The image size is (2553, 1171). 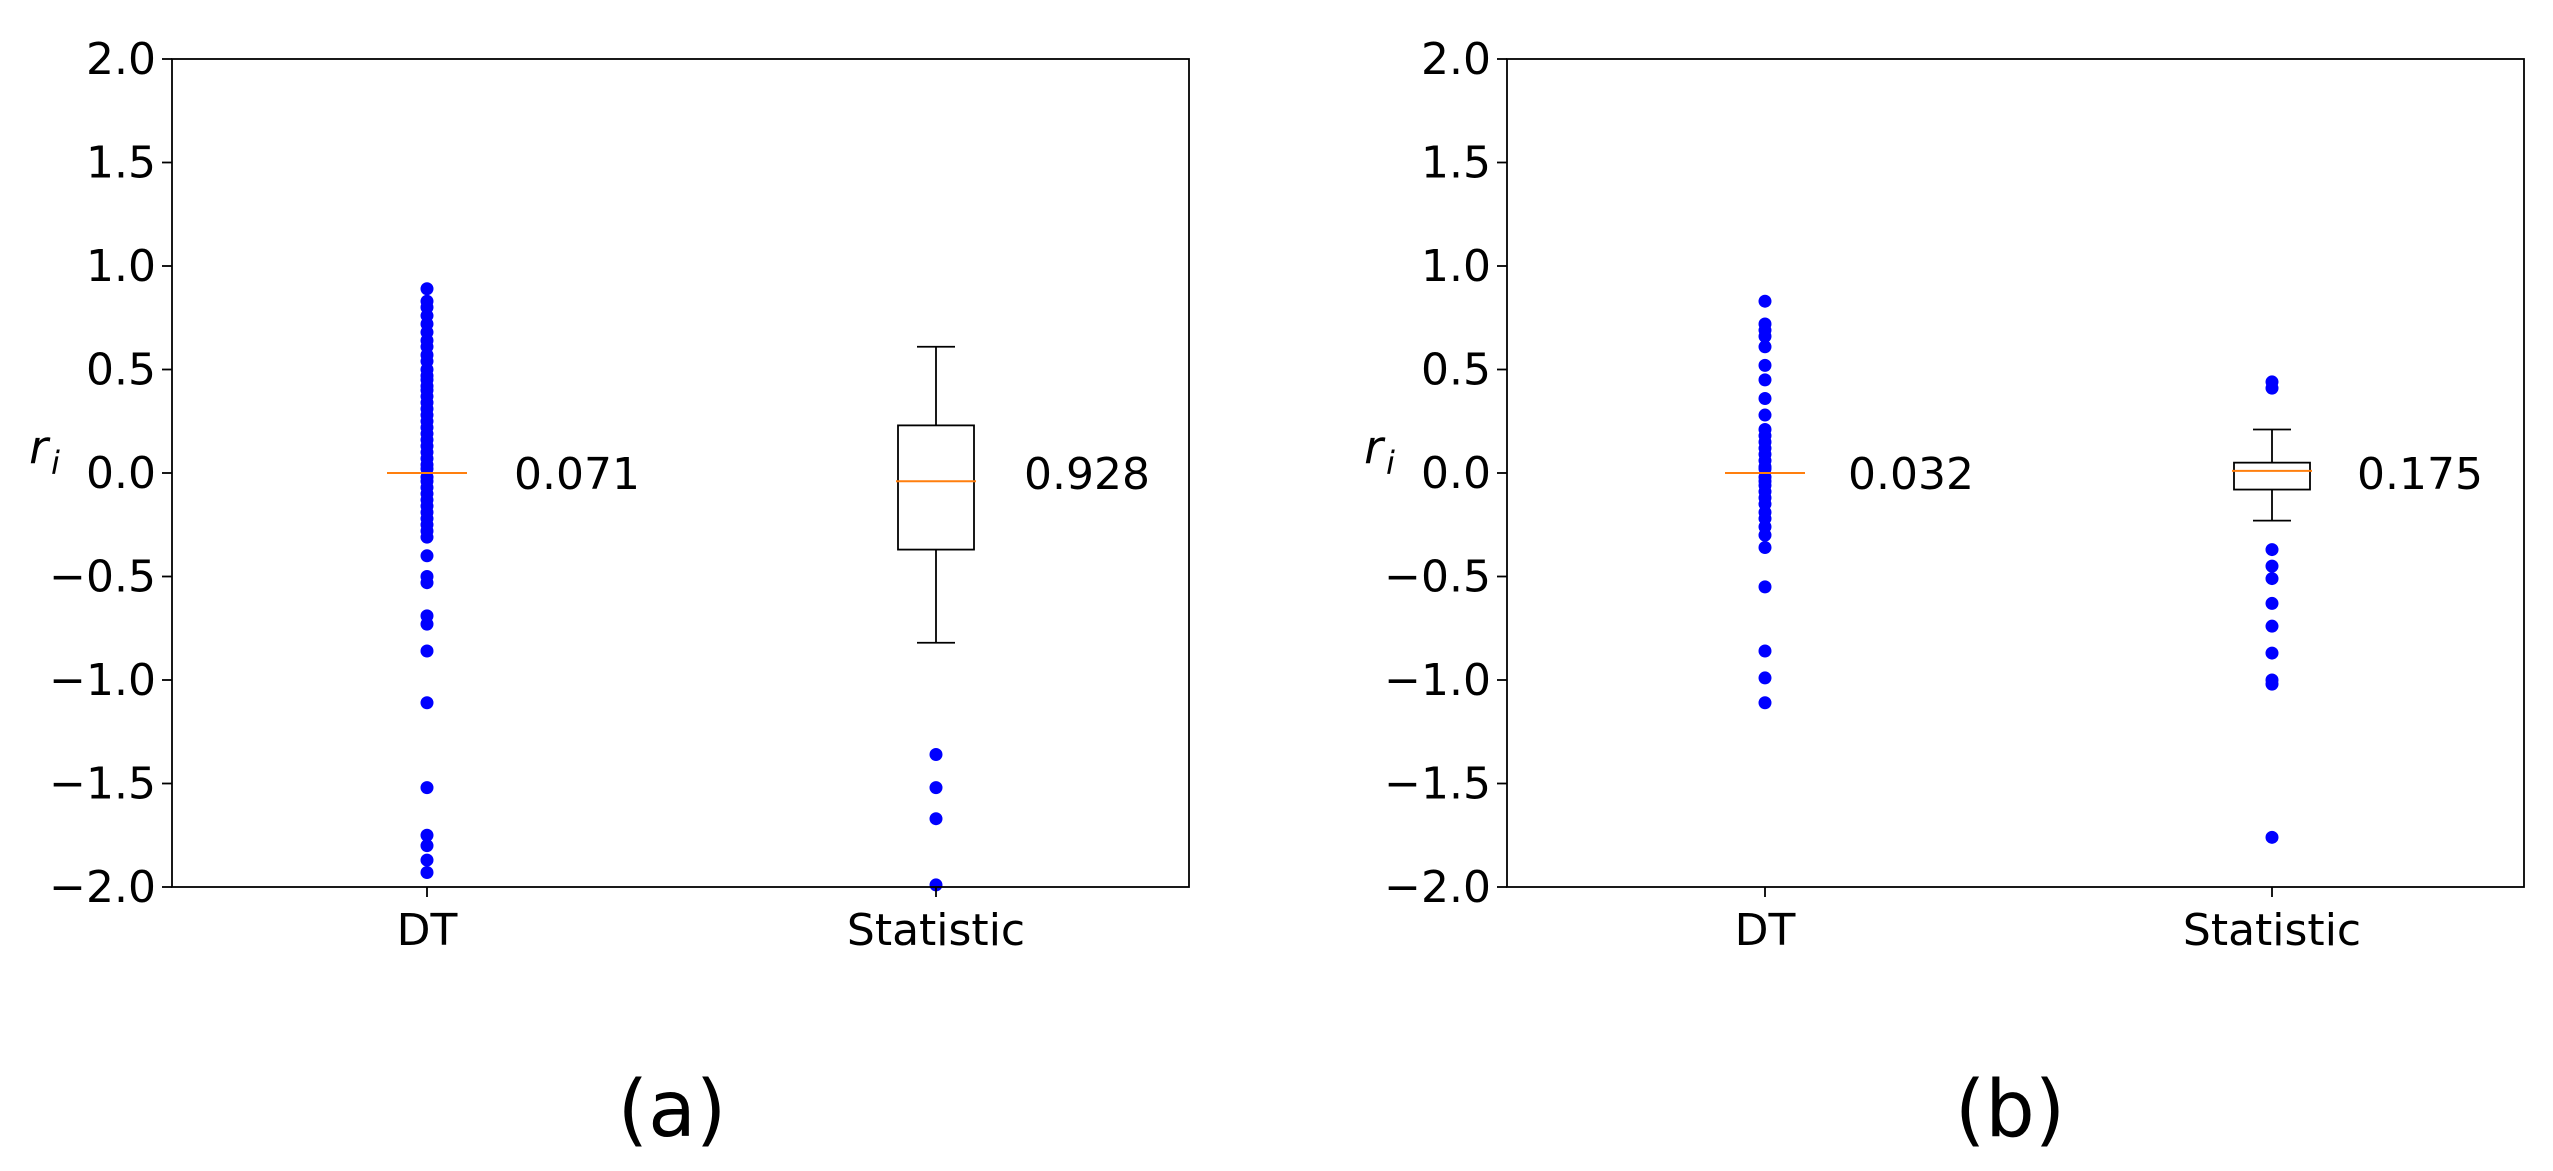 What do you see at coordinates (2165, 474) in the screenshot?
I see `panel-b-annotations: 0.032 0.175` at bounding box center [2165, 474].